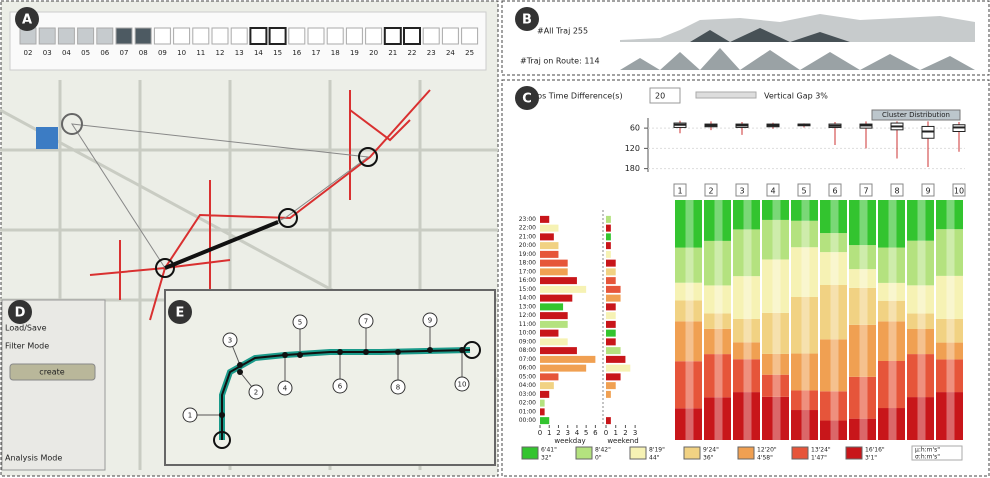 The image size is (990, 478). I want to click on stop-dot, so click(340, 352).